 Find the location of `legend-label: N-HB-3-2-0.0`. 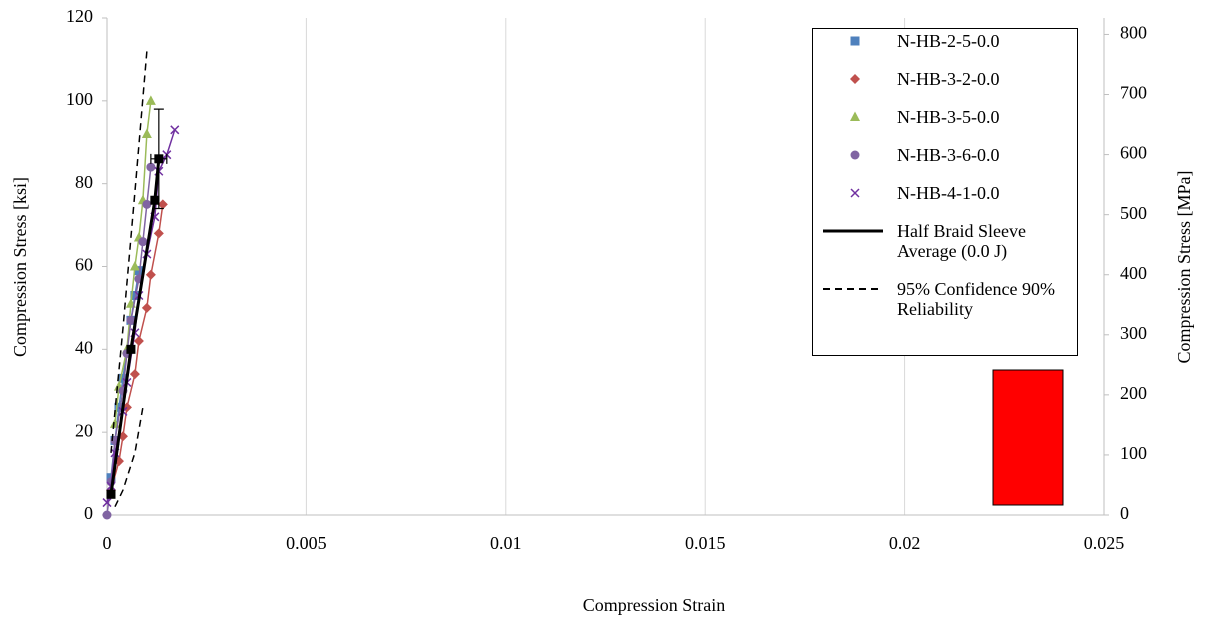

legend-label: N-HB-3-2-0.0 is located at coordinates (948, 79).